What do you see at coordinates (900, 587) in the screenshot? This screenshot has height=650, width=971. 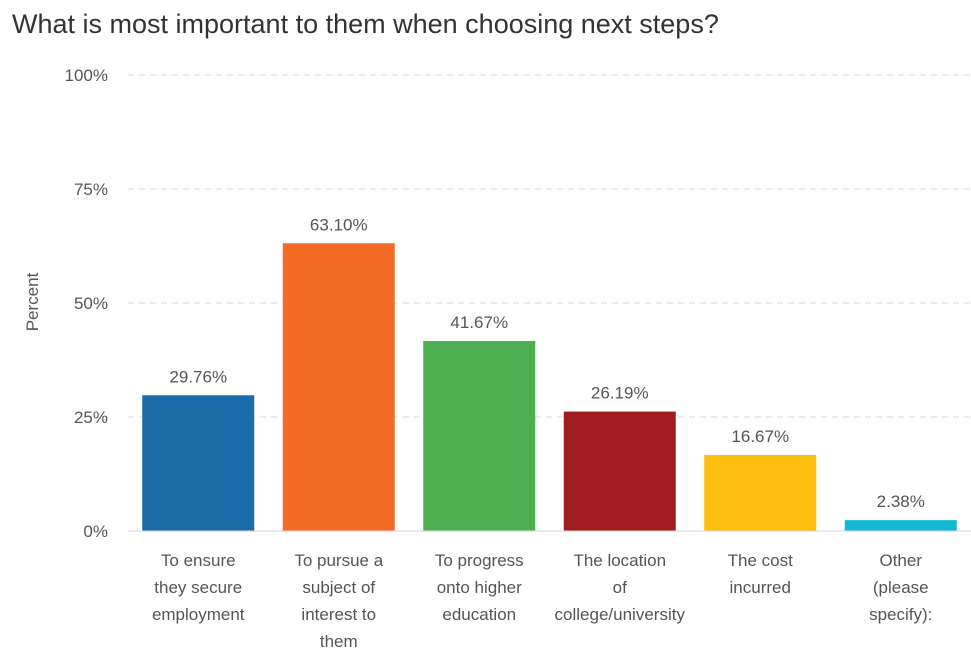 I see `x-tick-label: Other (please specify):` at bounding box center [900, 587].